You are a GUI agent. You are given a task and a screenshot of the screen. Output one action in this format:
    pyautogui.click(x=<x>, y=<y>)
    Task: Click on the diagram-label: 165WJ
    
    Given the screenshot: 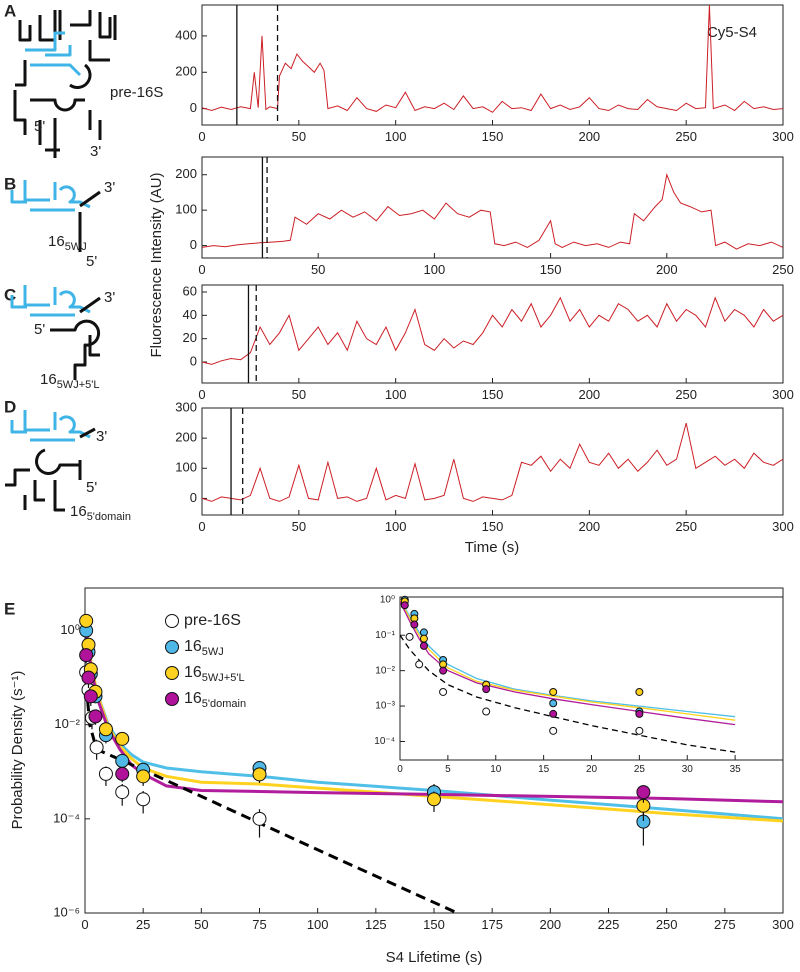 What is the action you would take?
    pyautogui.click(x=67, y=243)
    